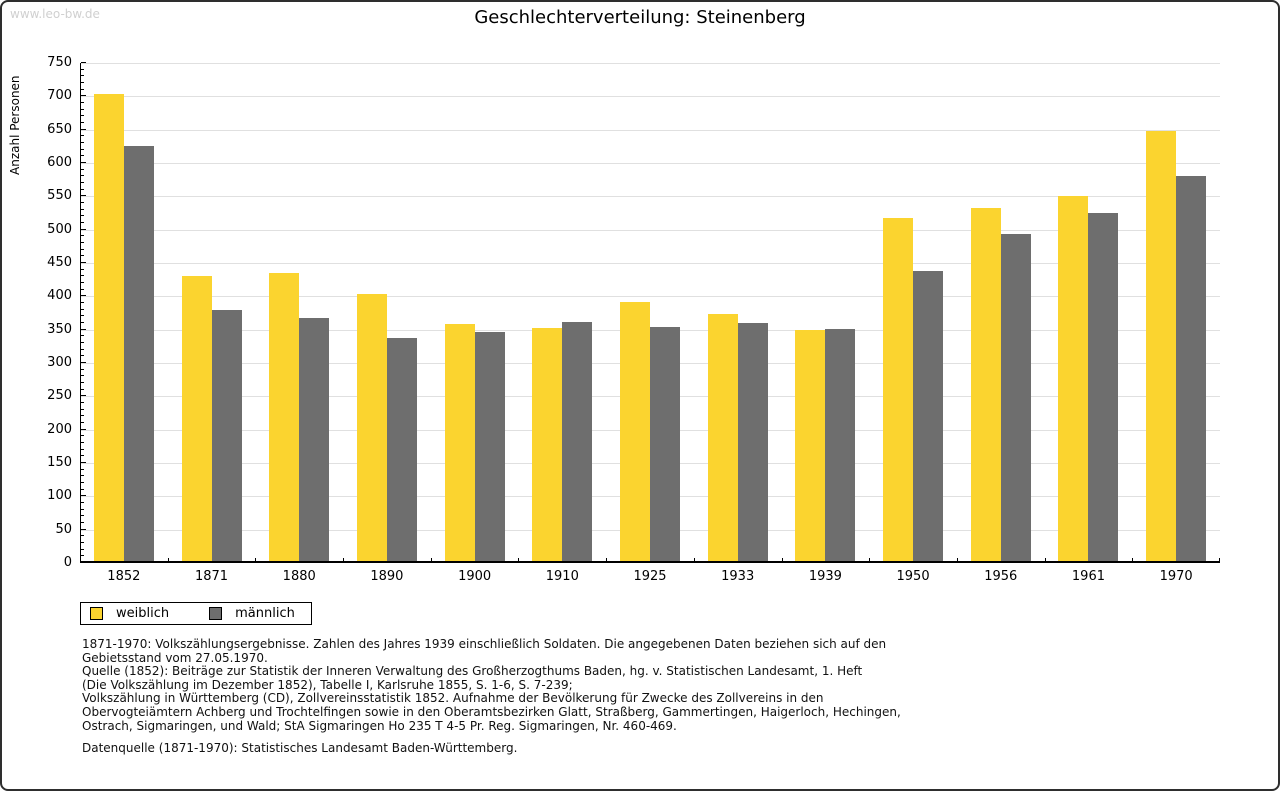  I want to click on y-tick-label: 700, so click(59, 96).